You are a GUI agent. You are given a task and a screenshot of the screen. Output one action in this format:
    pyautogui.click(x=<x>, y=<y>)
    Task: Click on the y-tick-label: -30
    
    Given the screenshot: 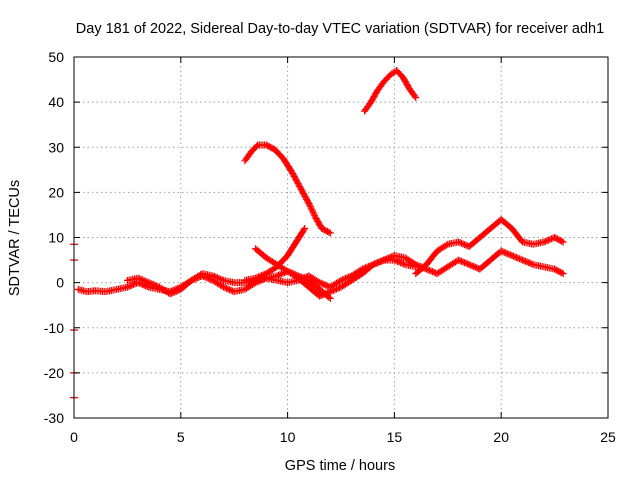 What is the action you would take?
    pyautogui.click(x=54, y=418)
    